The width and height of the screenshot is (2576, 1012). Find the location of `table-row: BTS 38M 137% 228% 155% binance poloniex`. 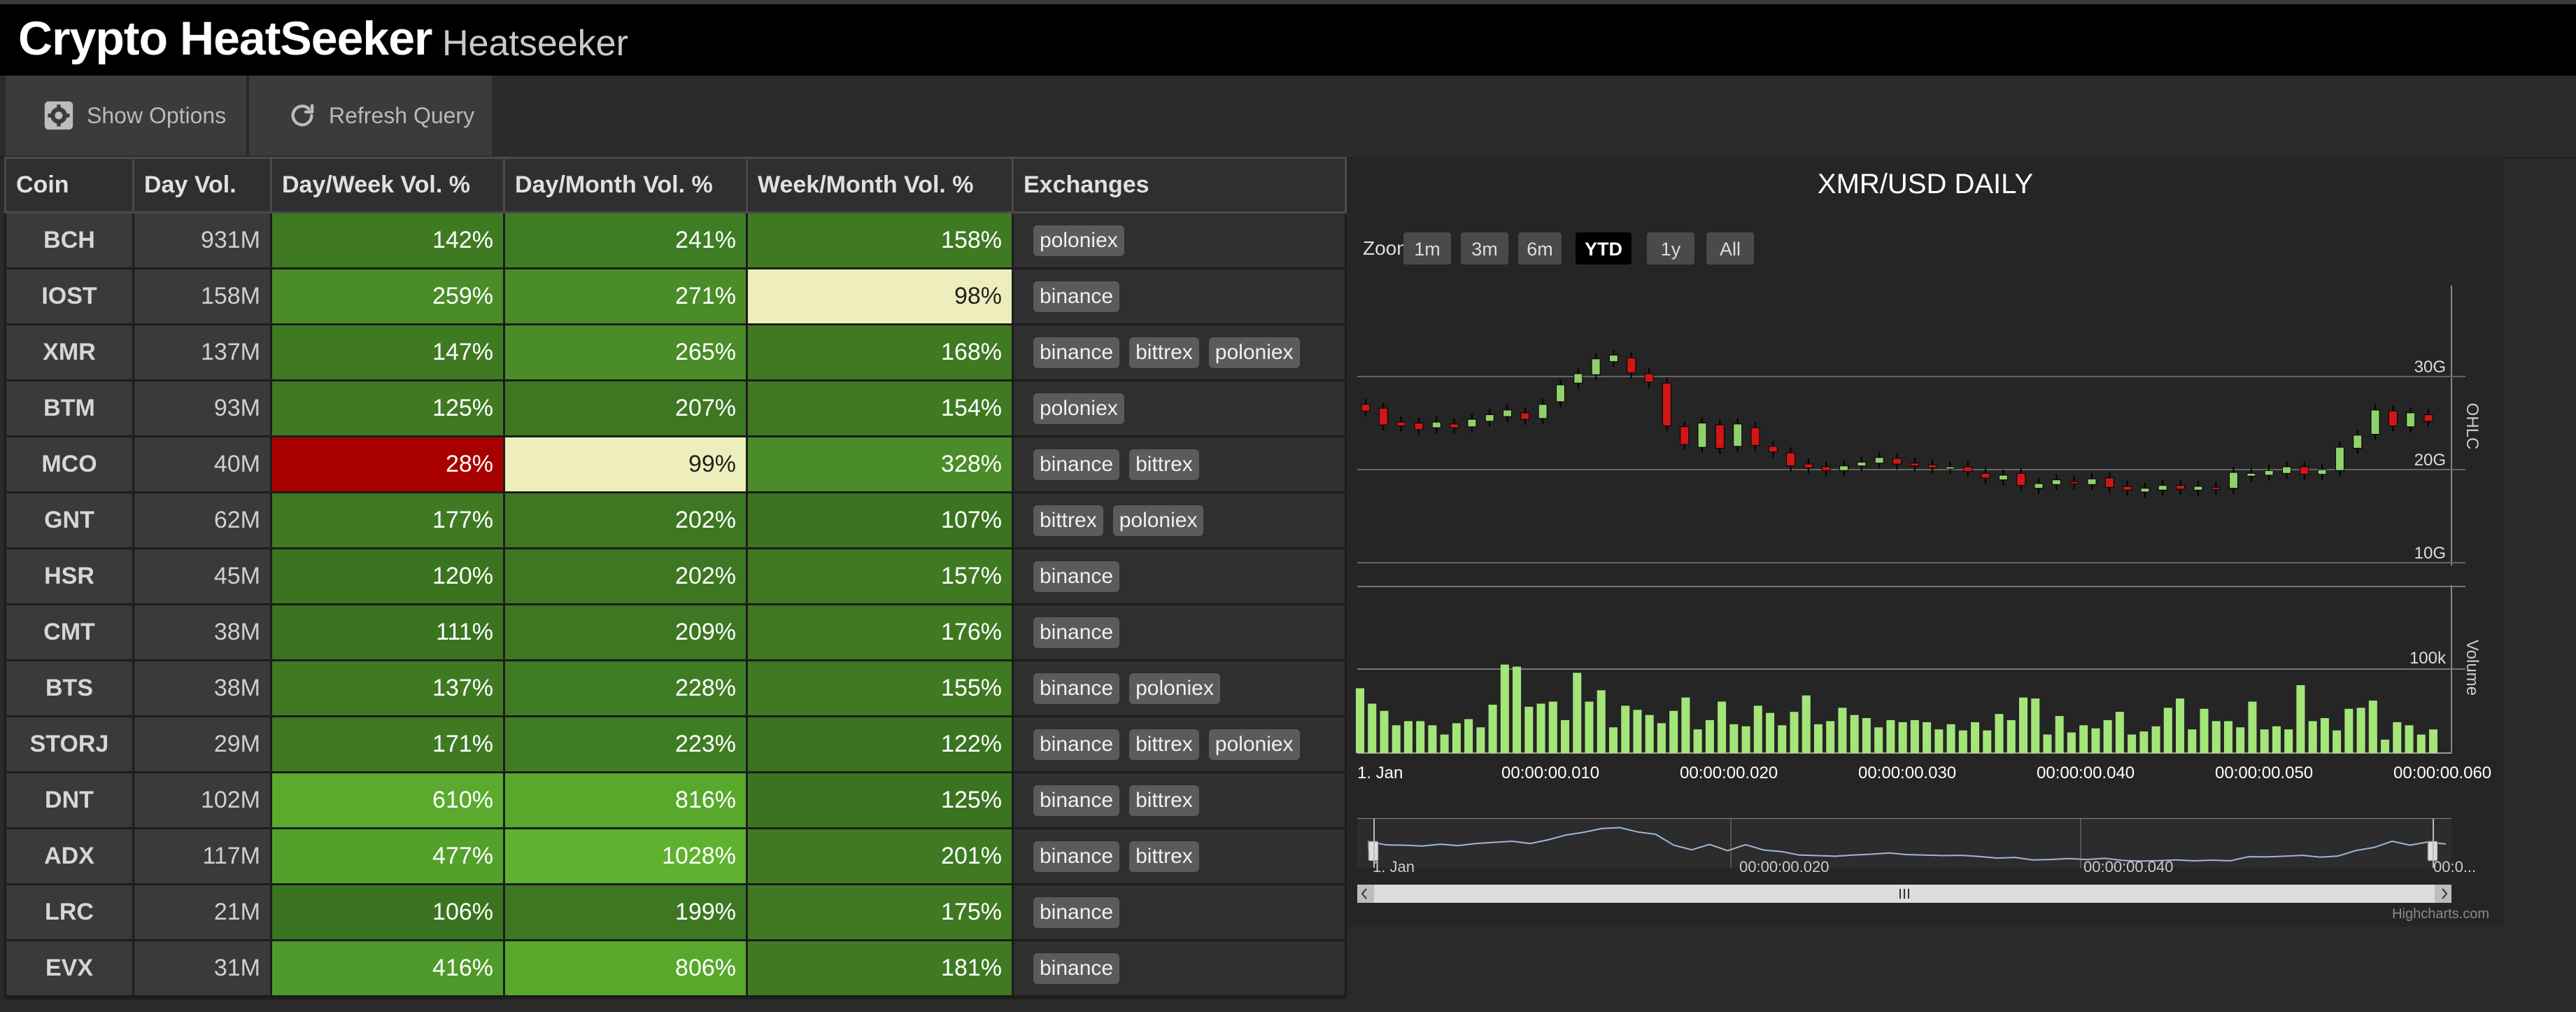

table-row: BTS 38M 137% 228% 155% binance poloniex is located at coordinates (675, 688).